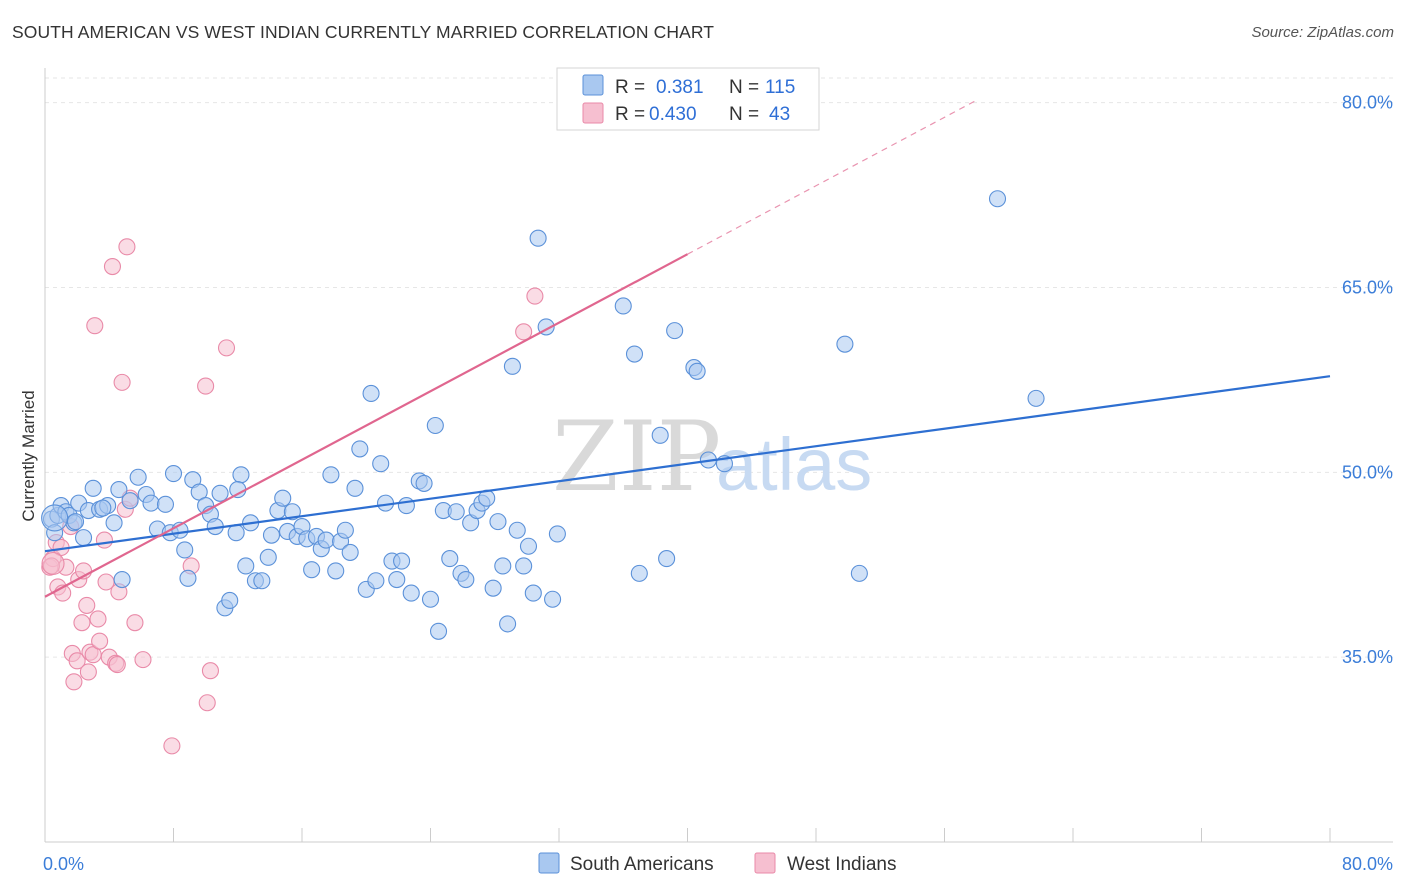 The image size is (1406, 892). I want to click on x-tick-label-0: 0.0%, so click(63, 864).